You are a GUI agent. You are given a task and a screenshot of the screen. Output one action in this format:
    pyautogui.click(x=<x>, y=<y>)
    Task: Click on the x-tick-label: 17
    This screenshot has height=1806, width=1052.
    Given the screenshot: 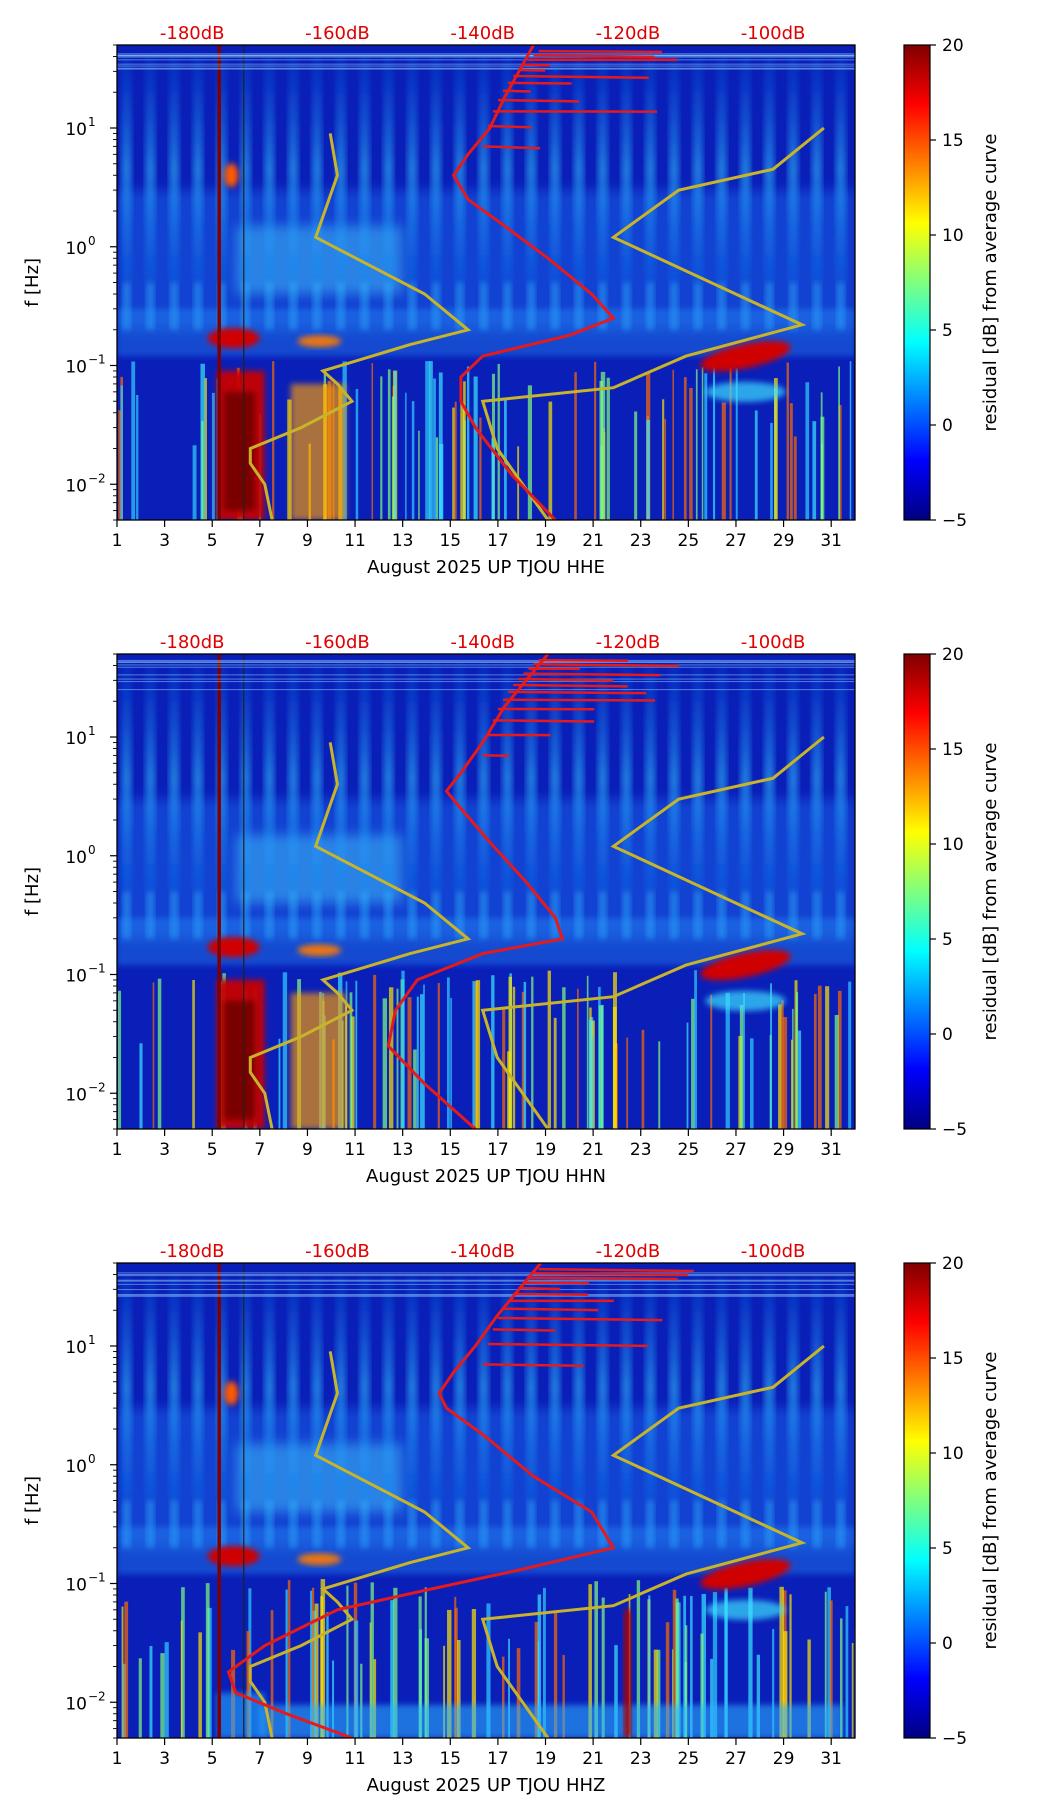 What is the action you would take?
    pyautogui.click(x=498, y=541)
    